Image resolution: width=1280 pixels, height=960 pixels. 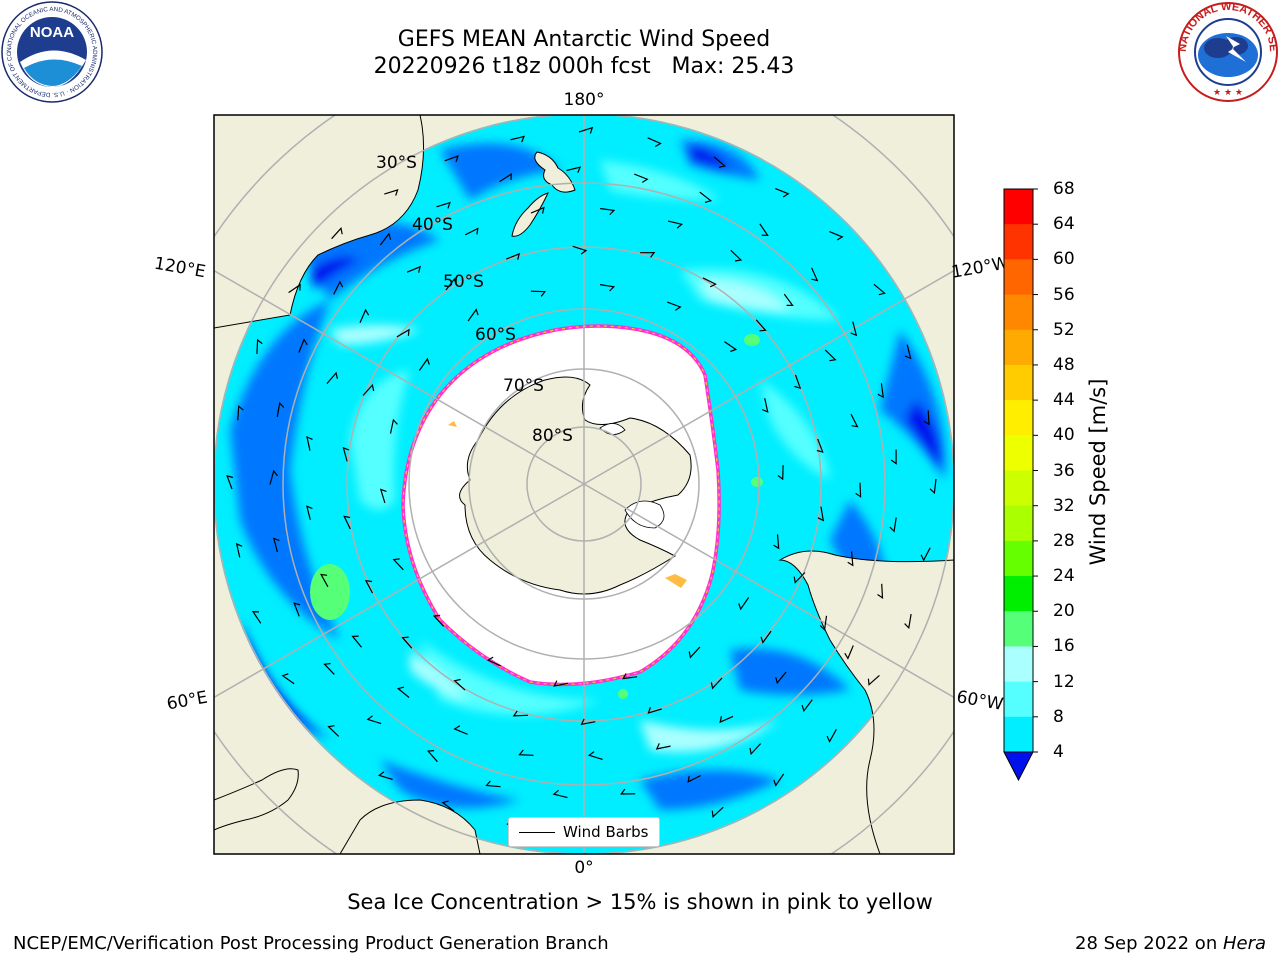 What do you see at coordinates (1064, 540) in the screenshot?
I see `colorbar-tick-label: 28` at bounding box center [1064, 540].